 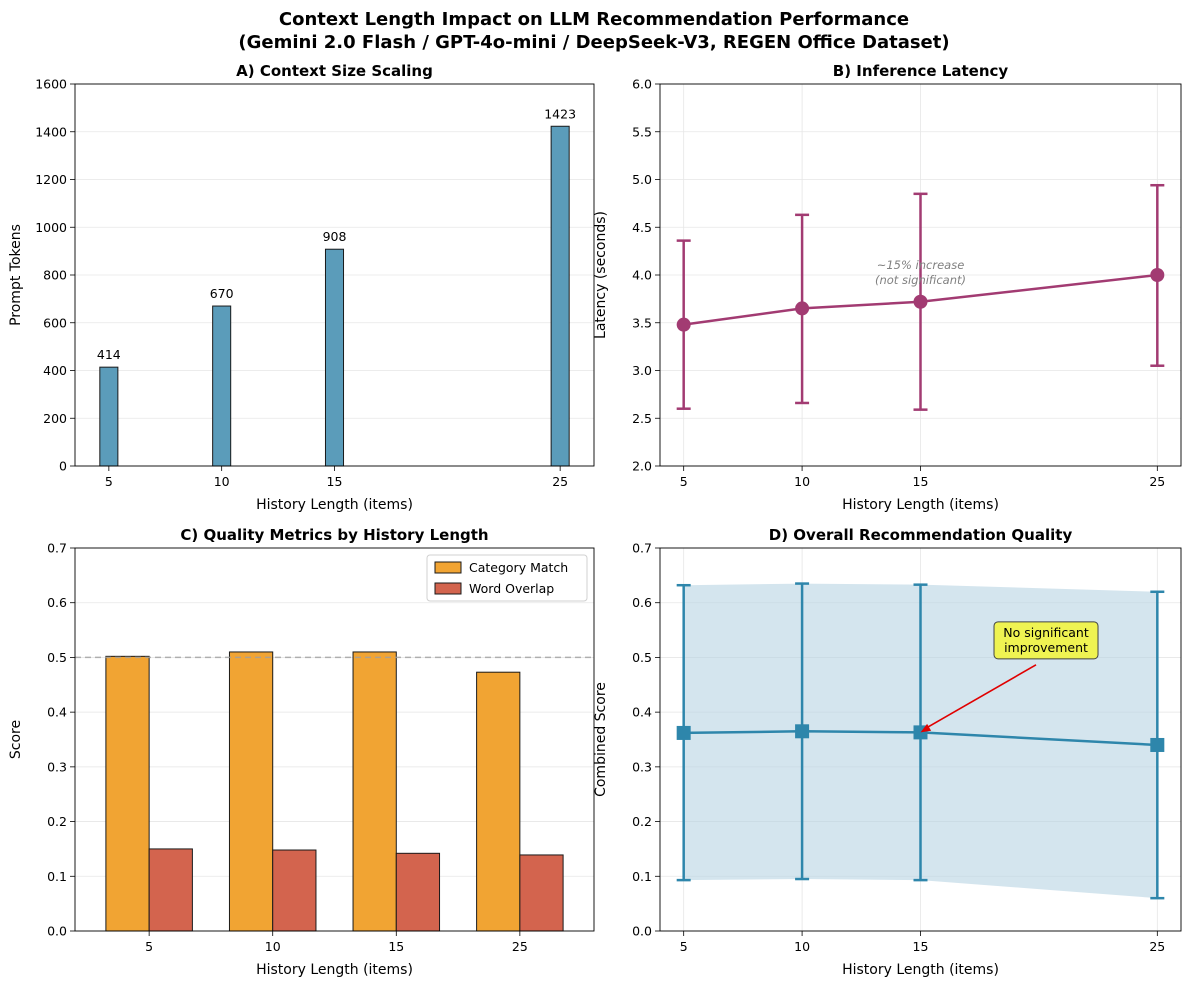 I want to click on legend-box, so click(x=507, y=578).